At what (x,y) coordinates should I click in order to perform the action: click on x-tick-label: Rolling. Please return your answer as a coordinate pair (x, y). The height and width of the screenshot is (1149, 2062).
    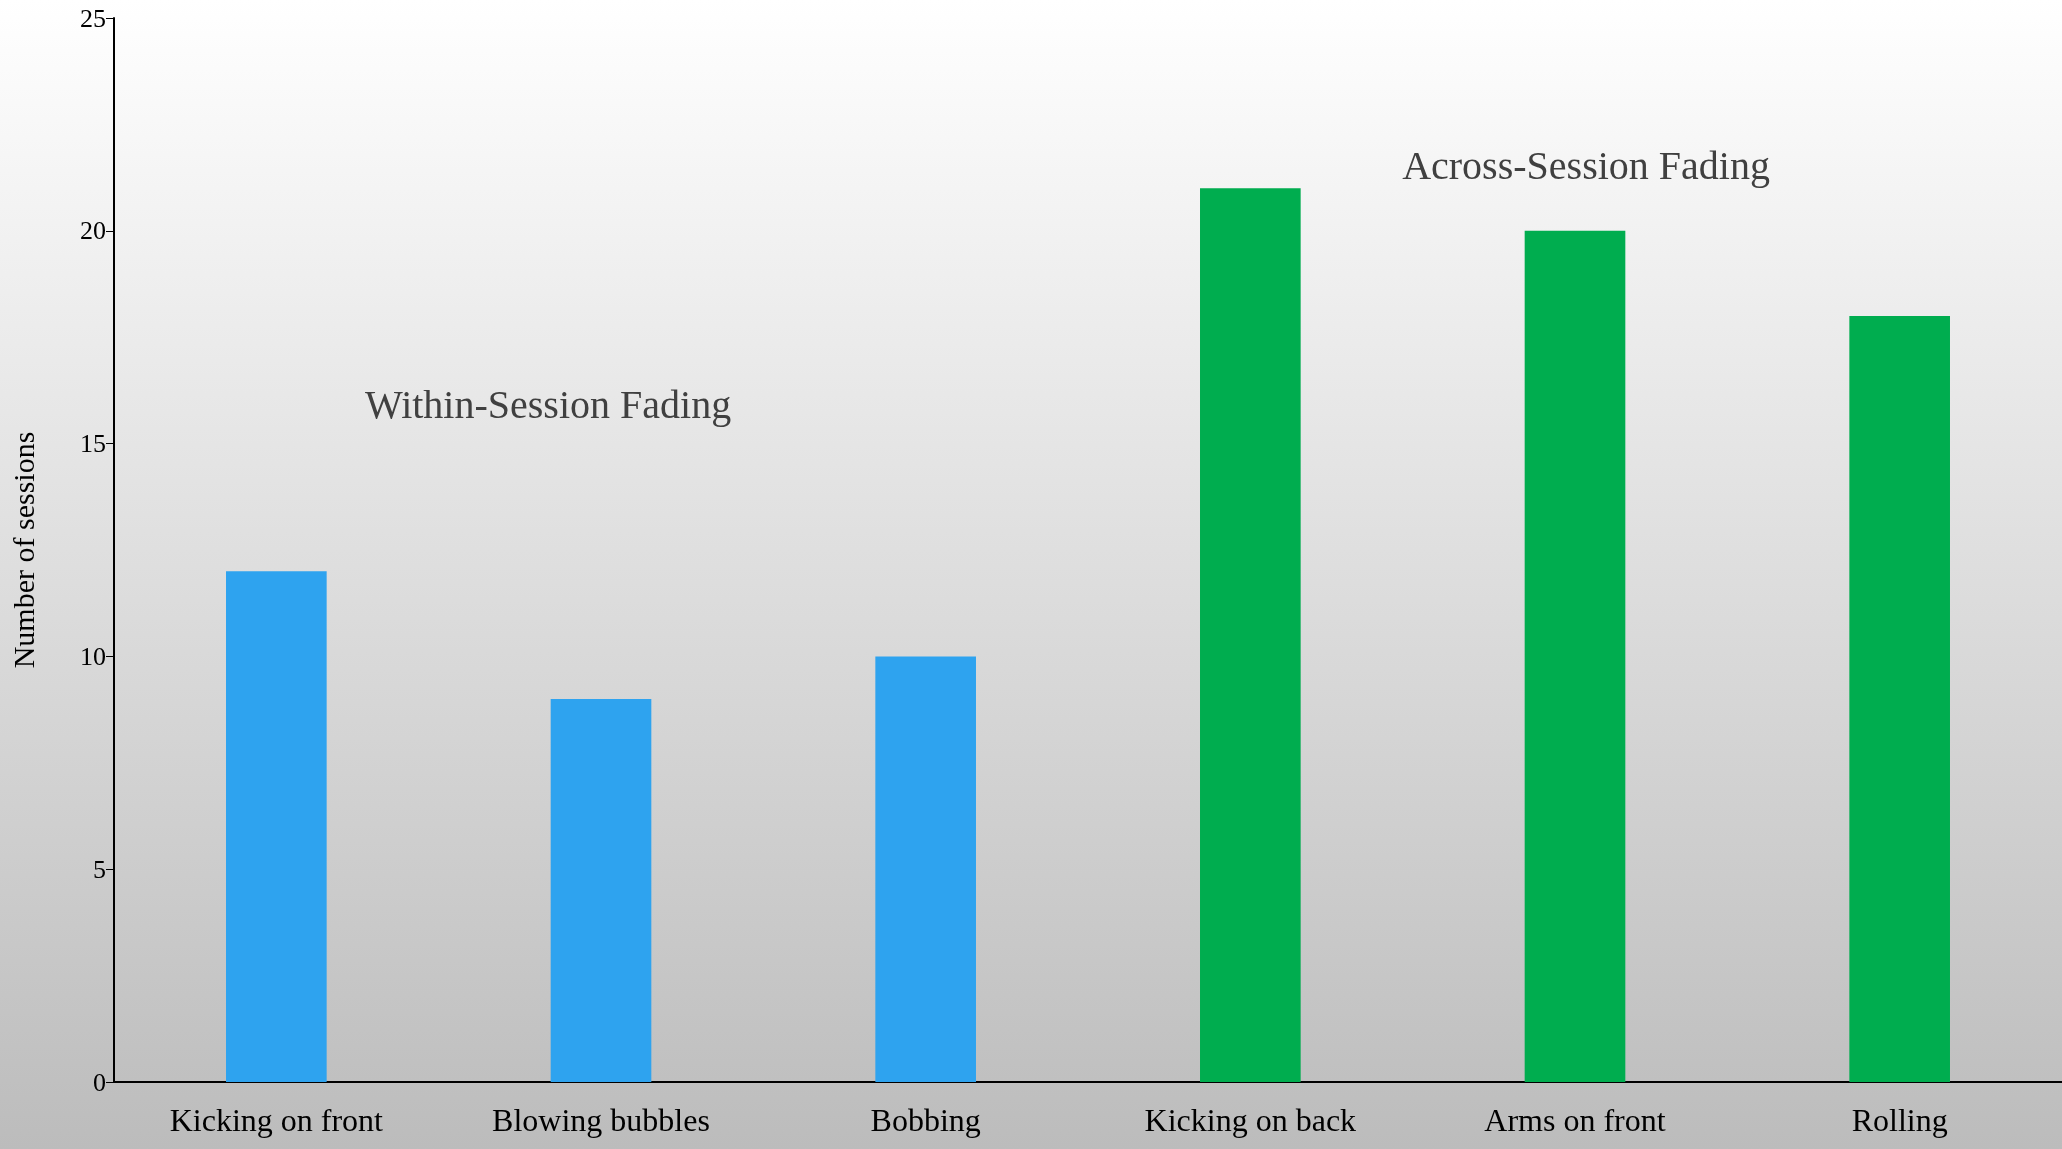
    Looking at the image, I should click on (1899, 1120).